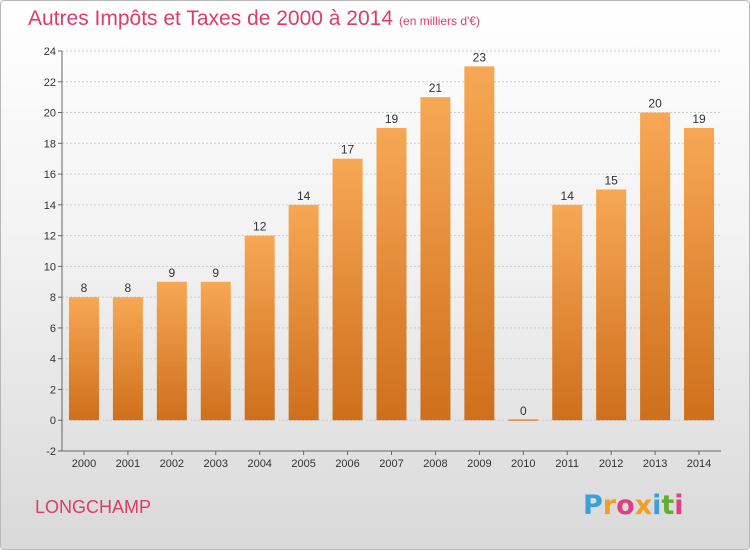  What do you see at coordinates (260, 227) in the screenshot?
I see `data-label: 12` at bounding box center [260, 227].